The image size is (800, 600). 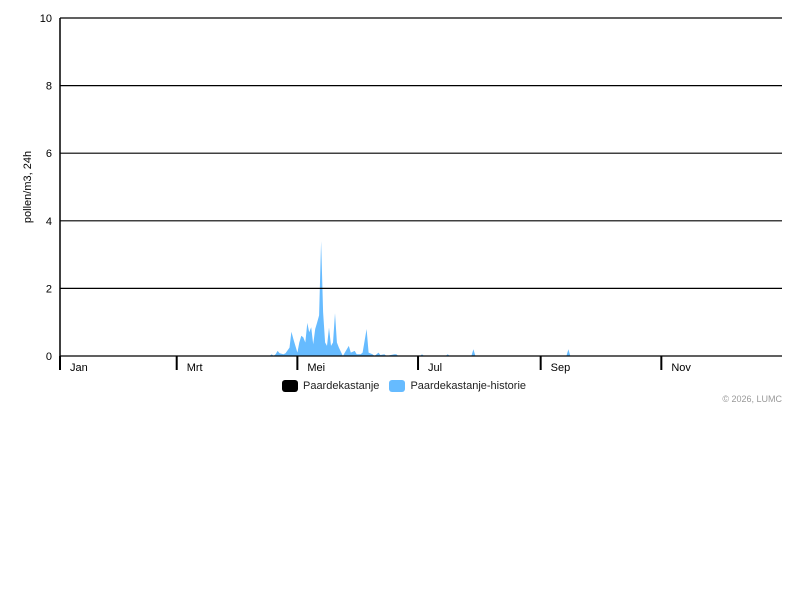 What do you see at coordinates (49, 154) in the screenshot?
I see `y-tick-label: 6` at bounding box center [49, 154].